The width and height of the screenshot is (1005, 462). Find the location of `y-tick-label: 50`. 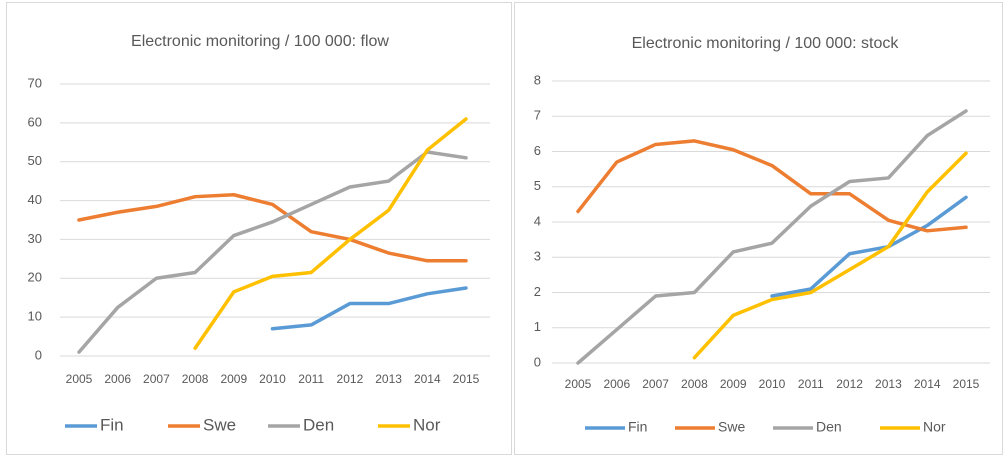

y-tick-label: 50 is located at coordinates (35, 160).